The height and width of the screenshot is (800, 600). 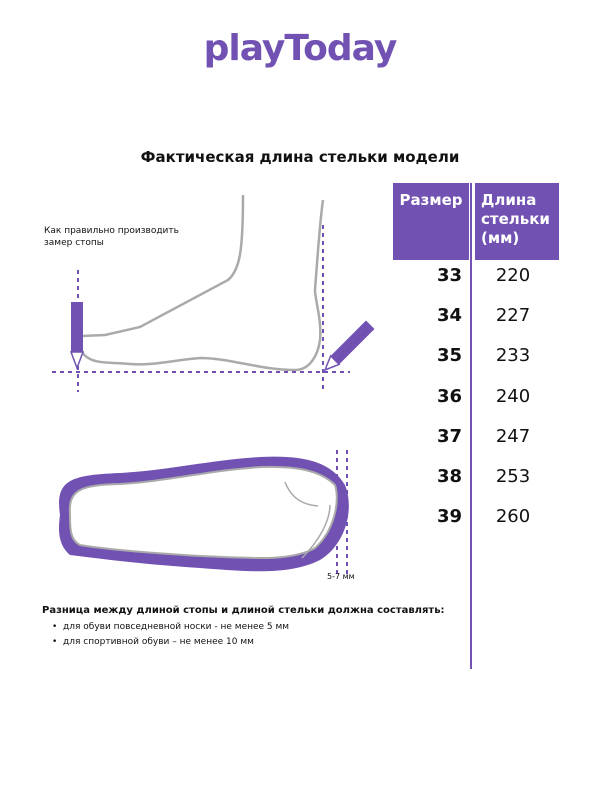 I want to click on foot-footprint, so click(x=203, y=512).